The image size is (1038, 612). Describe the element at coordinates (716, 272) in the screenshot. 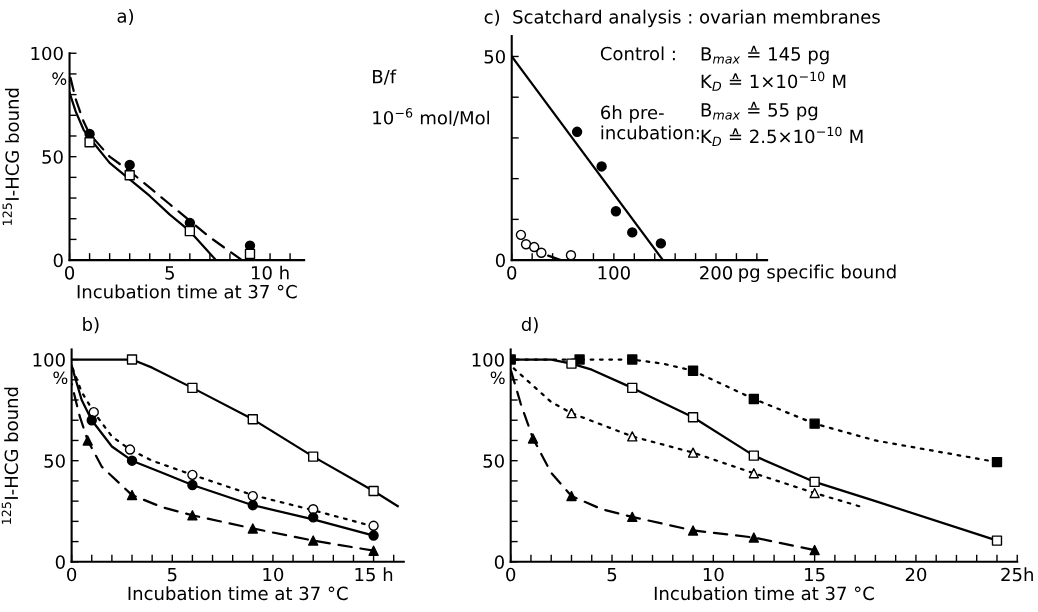

I see `x-tick-label: 200` at that location.